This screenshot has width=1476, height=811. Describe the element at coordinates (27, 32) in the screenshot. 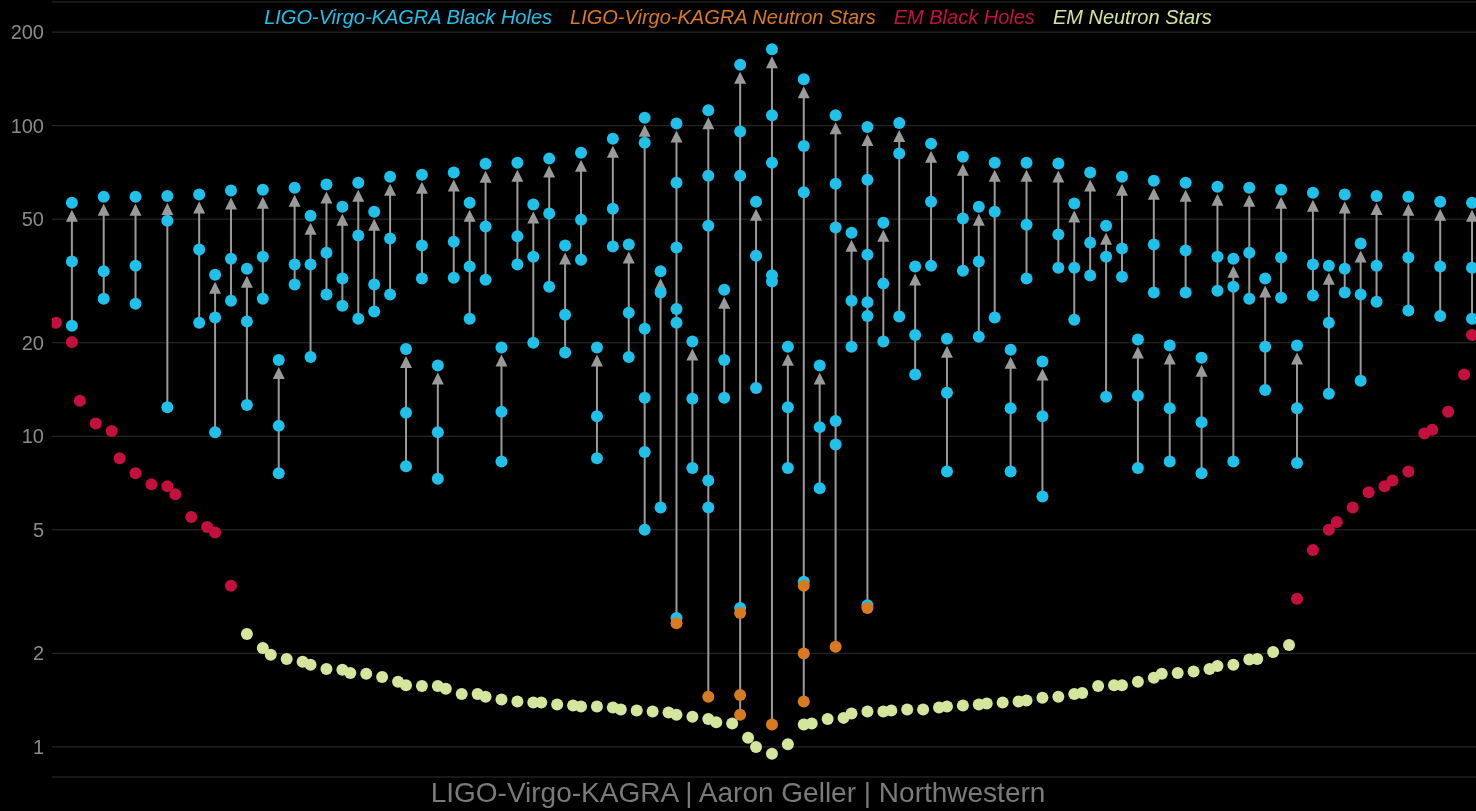

I see `y-tick-label: 200` at that location.